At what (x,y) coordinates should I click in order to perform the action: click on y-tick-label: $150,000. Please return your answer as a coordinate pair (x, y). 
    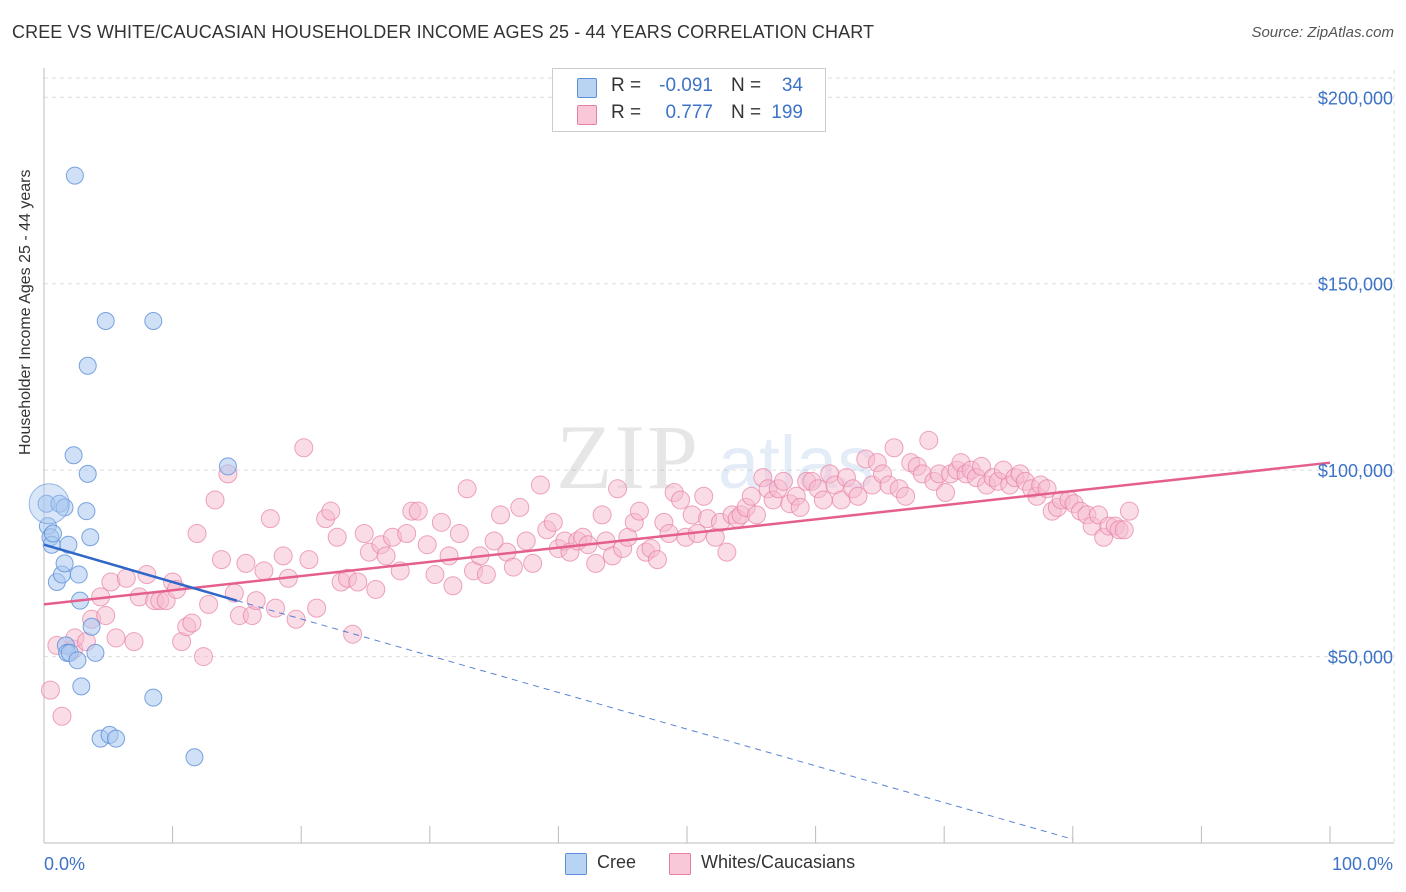
    Looking at the image, I should click on (1355, 285).